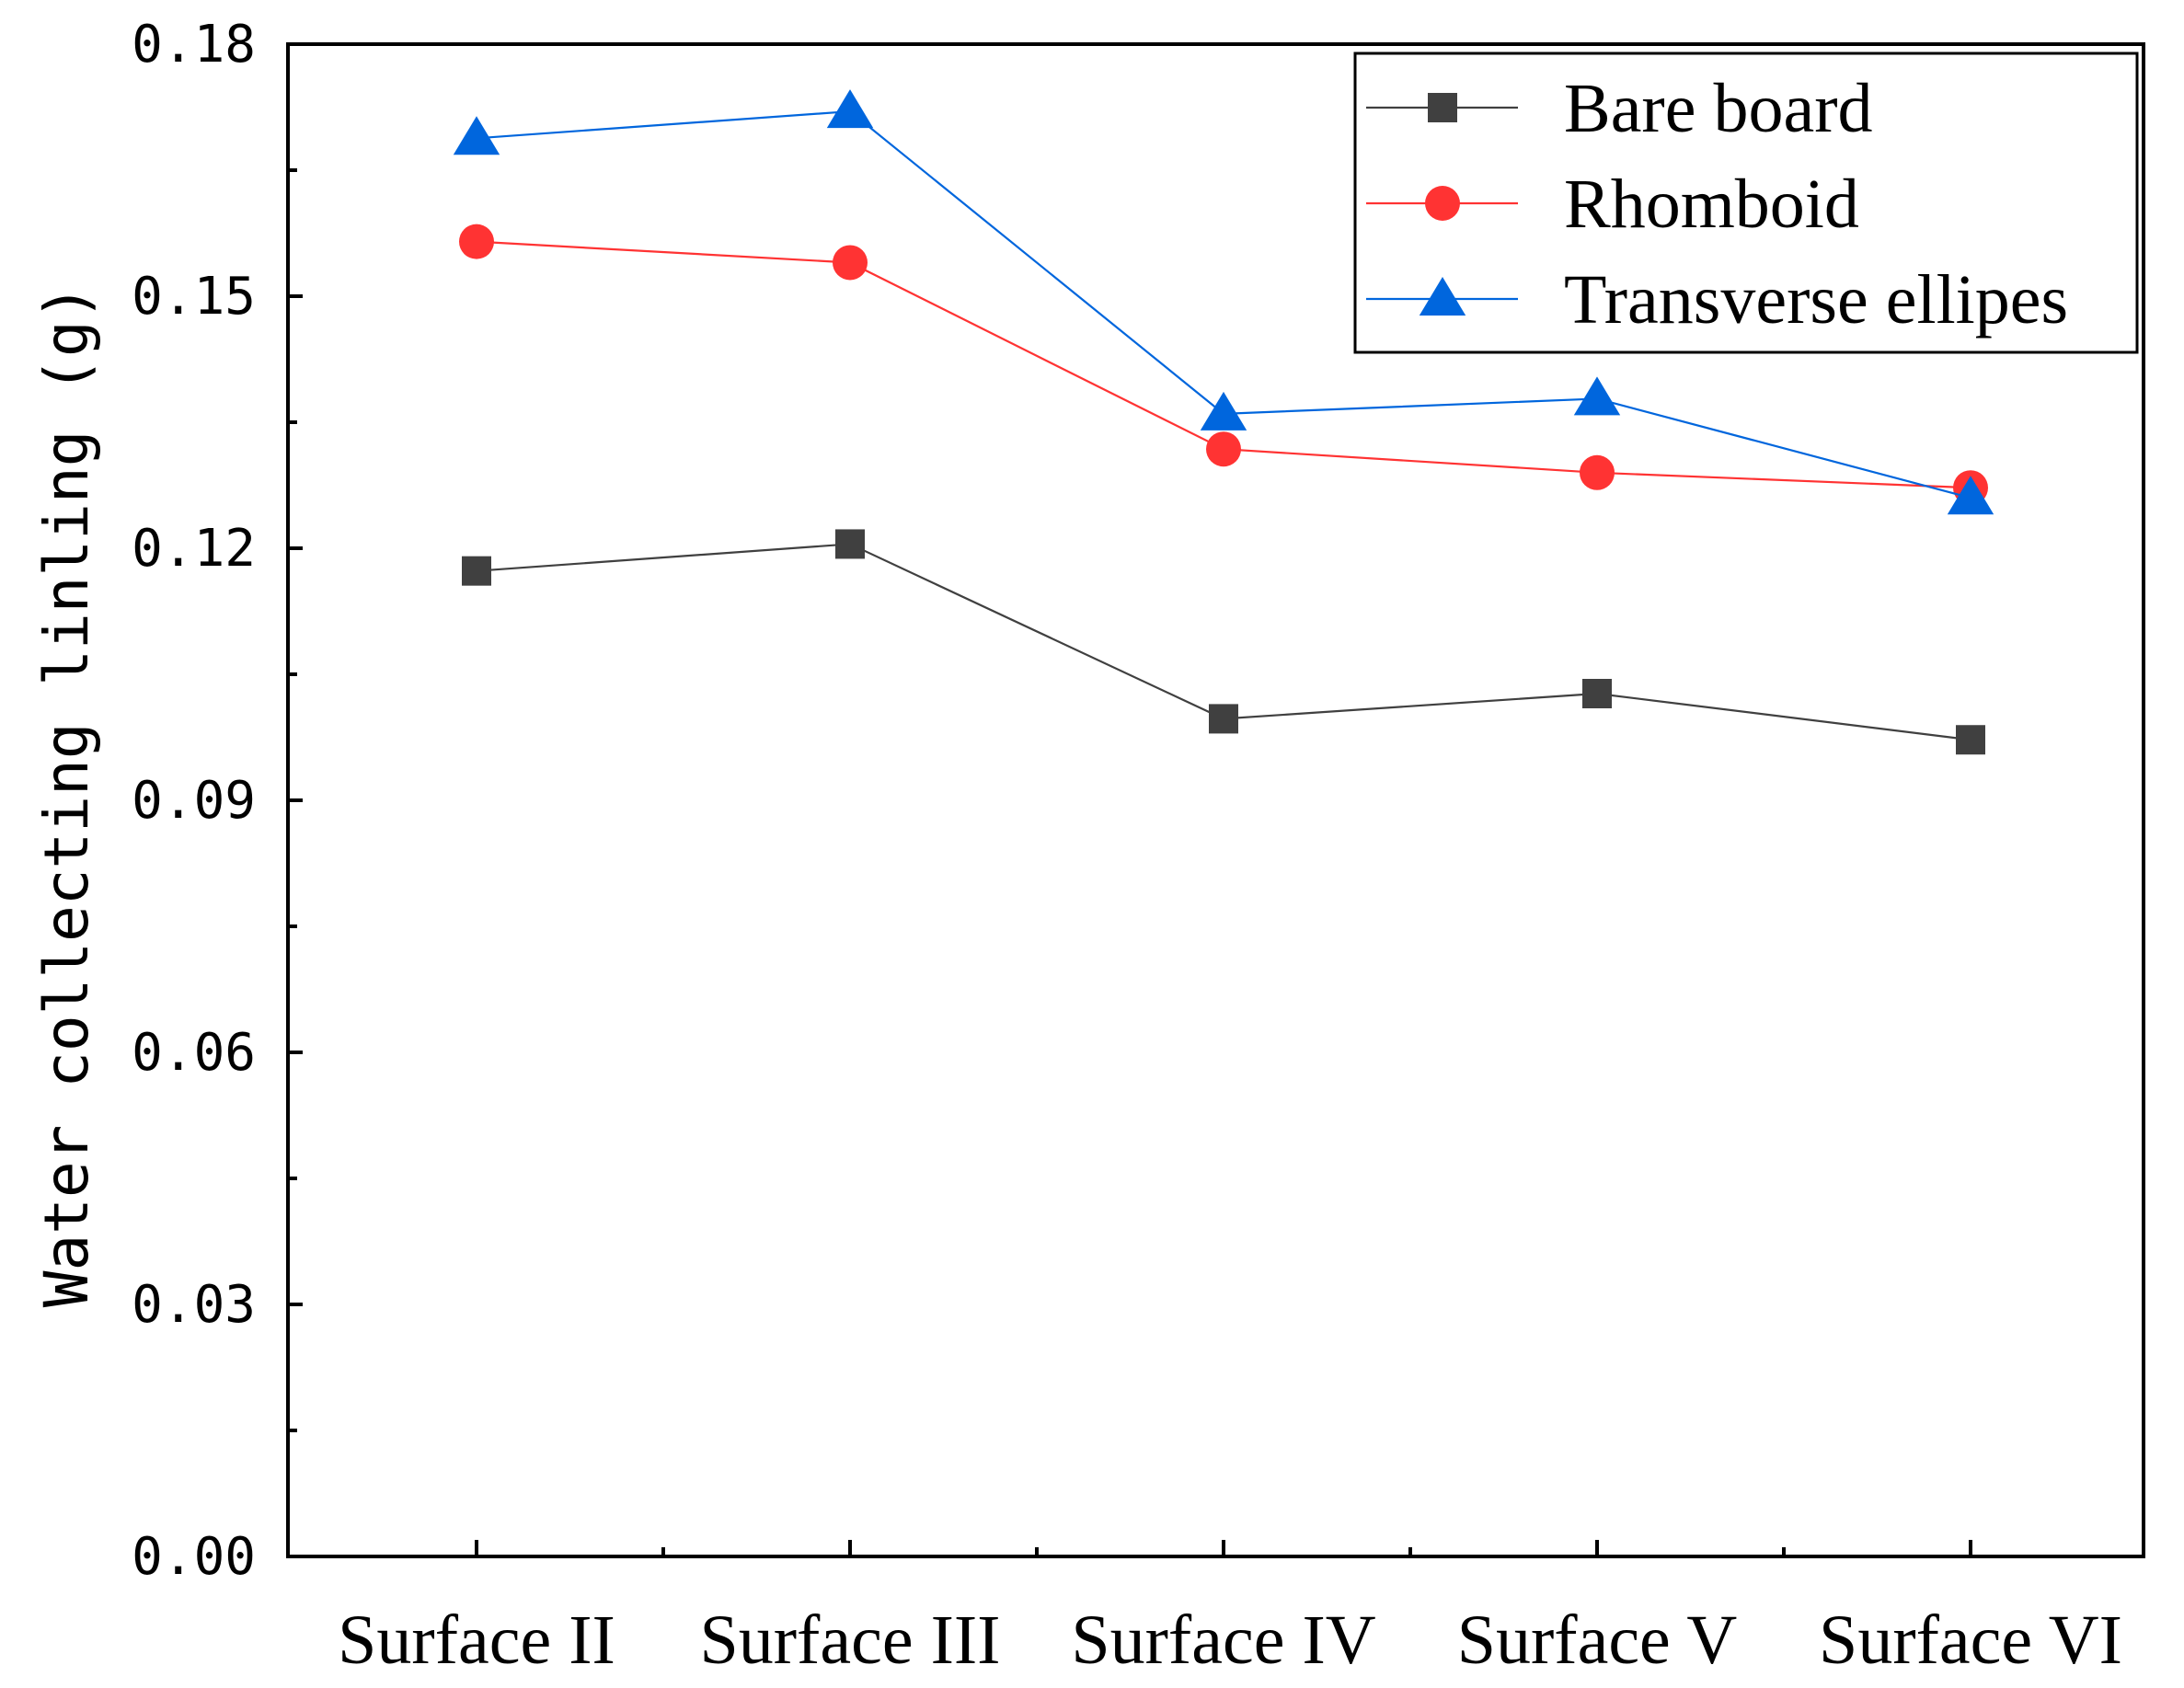  What do you see at coordinates (1711, 204) in the screenshot?
I see `legend-label: Rhomboid` at bounding box center [1711, 204].